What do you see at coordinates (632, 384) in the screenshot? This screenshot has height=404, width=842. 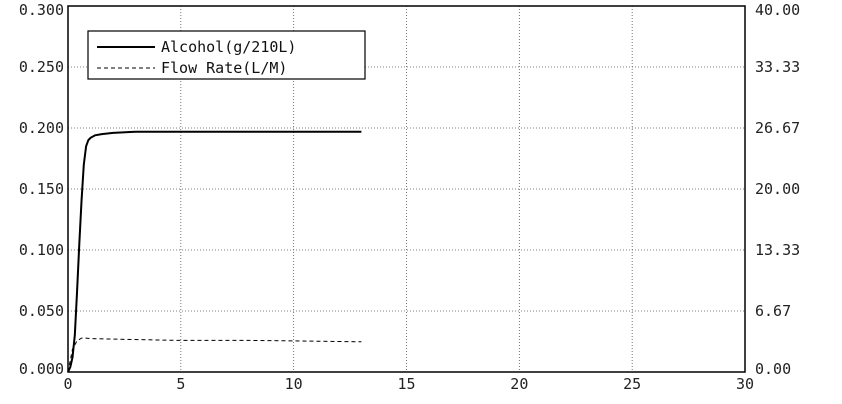 I see `x-tick-label: 25` at bounding box center [632, 384].